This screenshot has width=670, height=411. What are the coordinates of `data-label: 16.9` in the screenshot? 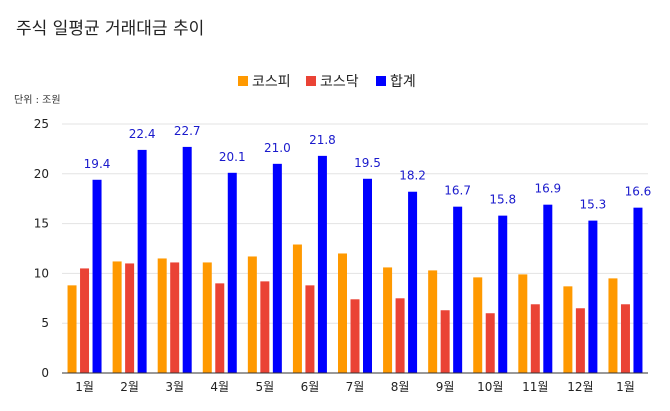 It's located at (547, 189).